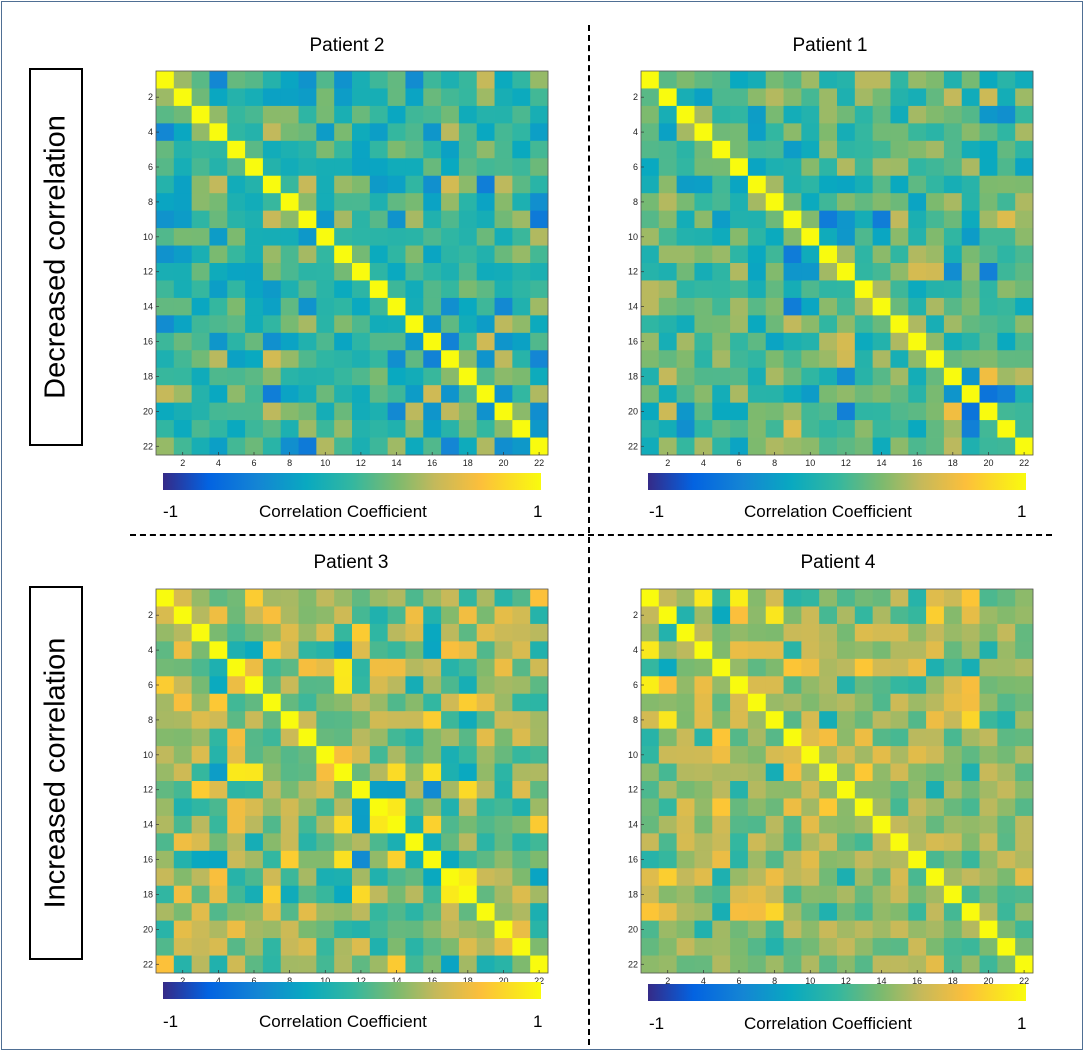  What do you see at coordinates (343, 511) in the screenshot?
I see `colorbar-label-patient-2: Correlation Coefficient` at bounding box center [343, 511].